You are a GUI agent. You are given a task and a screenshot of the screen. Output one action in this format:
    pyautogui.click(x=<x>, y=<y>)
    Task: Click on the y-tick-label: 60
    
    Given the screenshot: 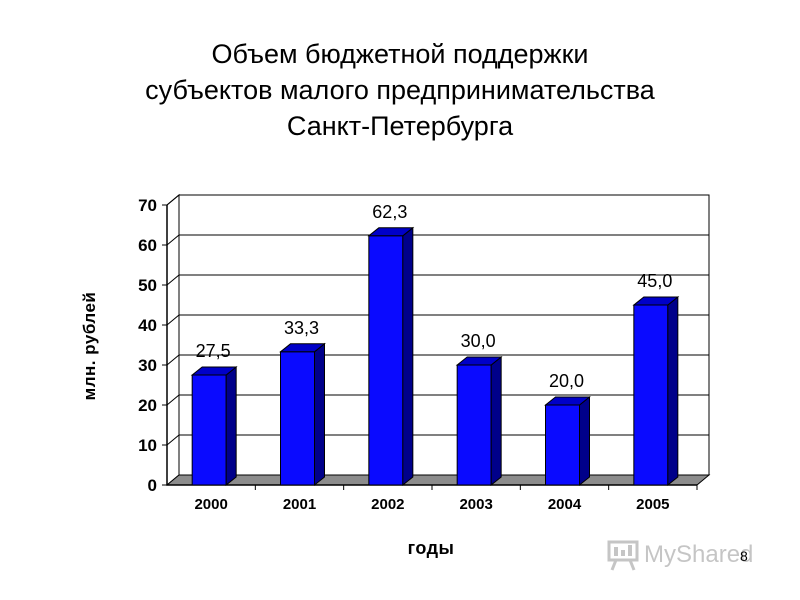 What is the action you would take?
    pyautogui.click(x=147, y=245)
    